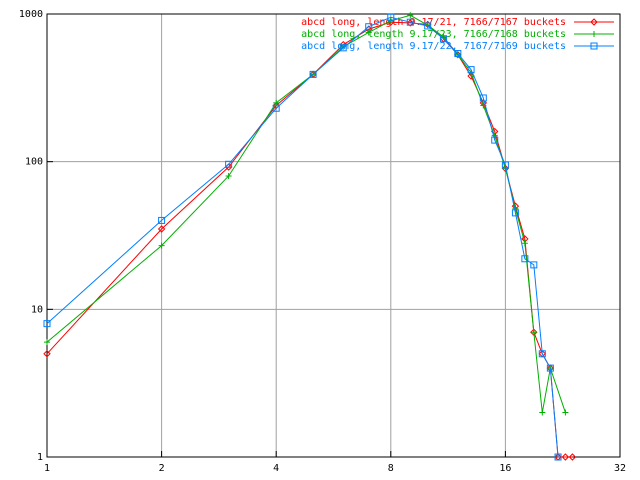  Describe the element at coordinates (162, 468) in the screenshot. I see `x-tick-label: 2` at that location.